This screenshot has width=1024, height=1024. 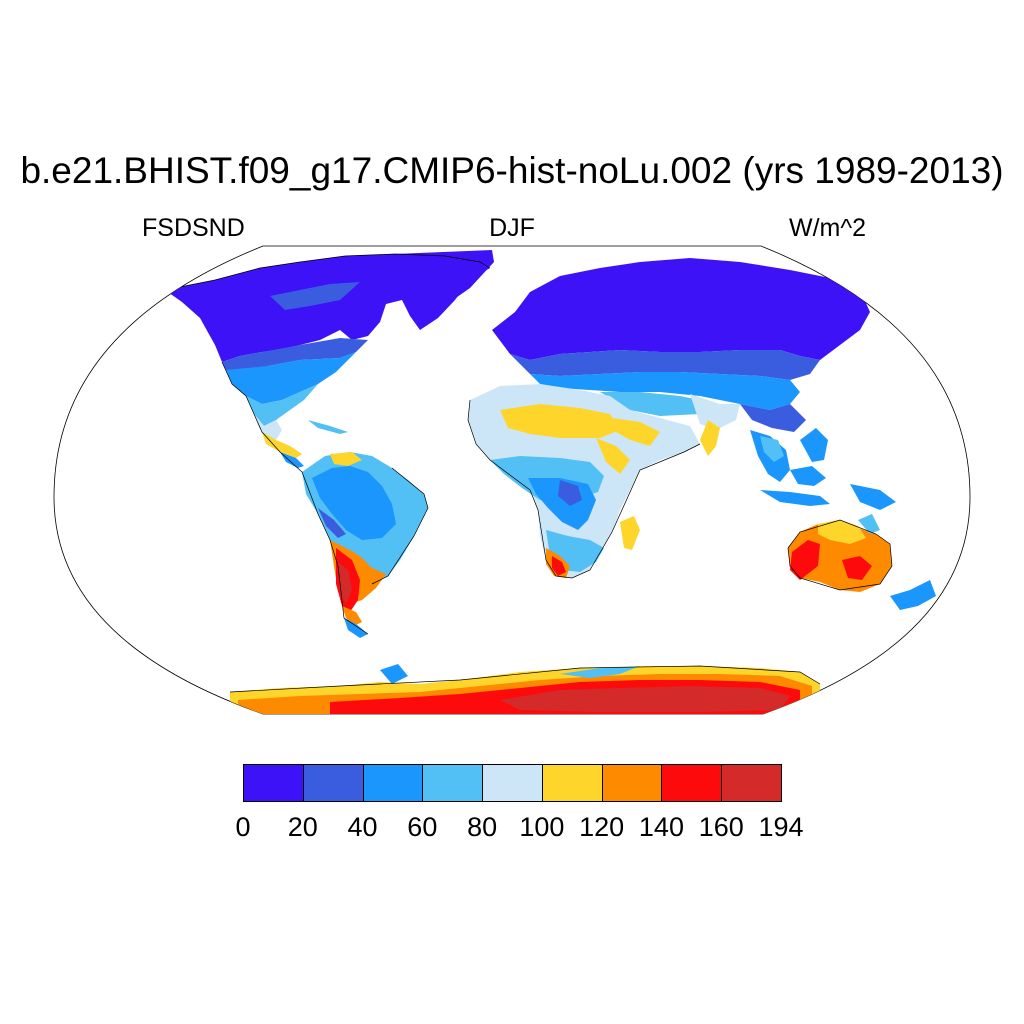 I want to click on season-label: DJF, so click(x=512, y=228).